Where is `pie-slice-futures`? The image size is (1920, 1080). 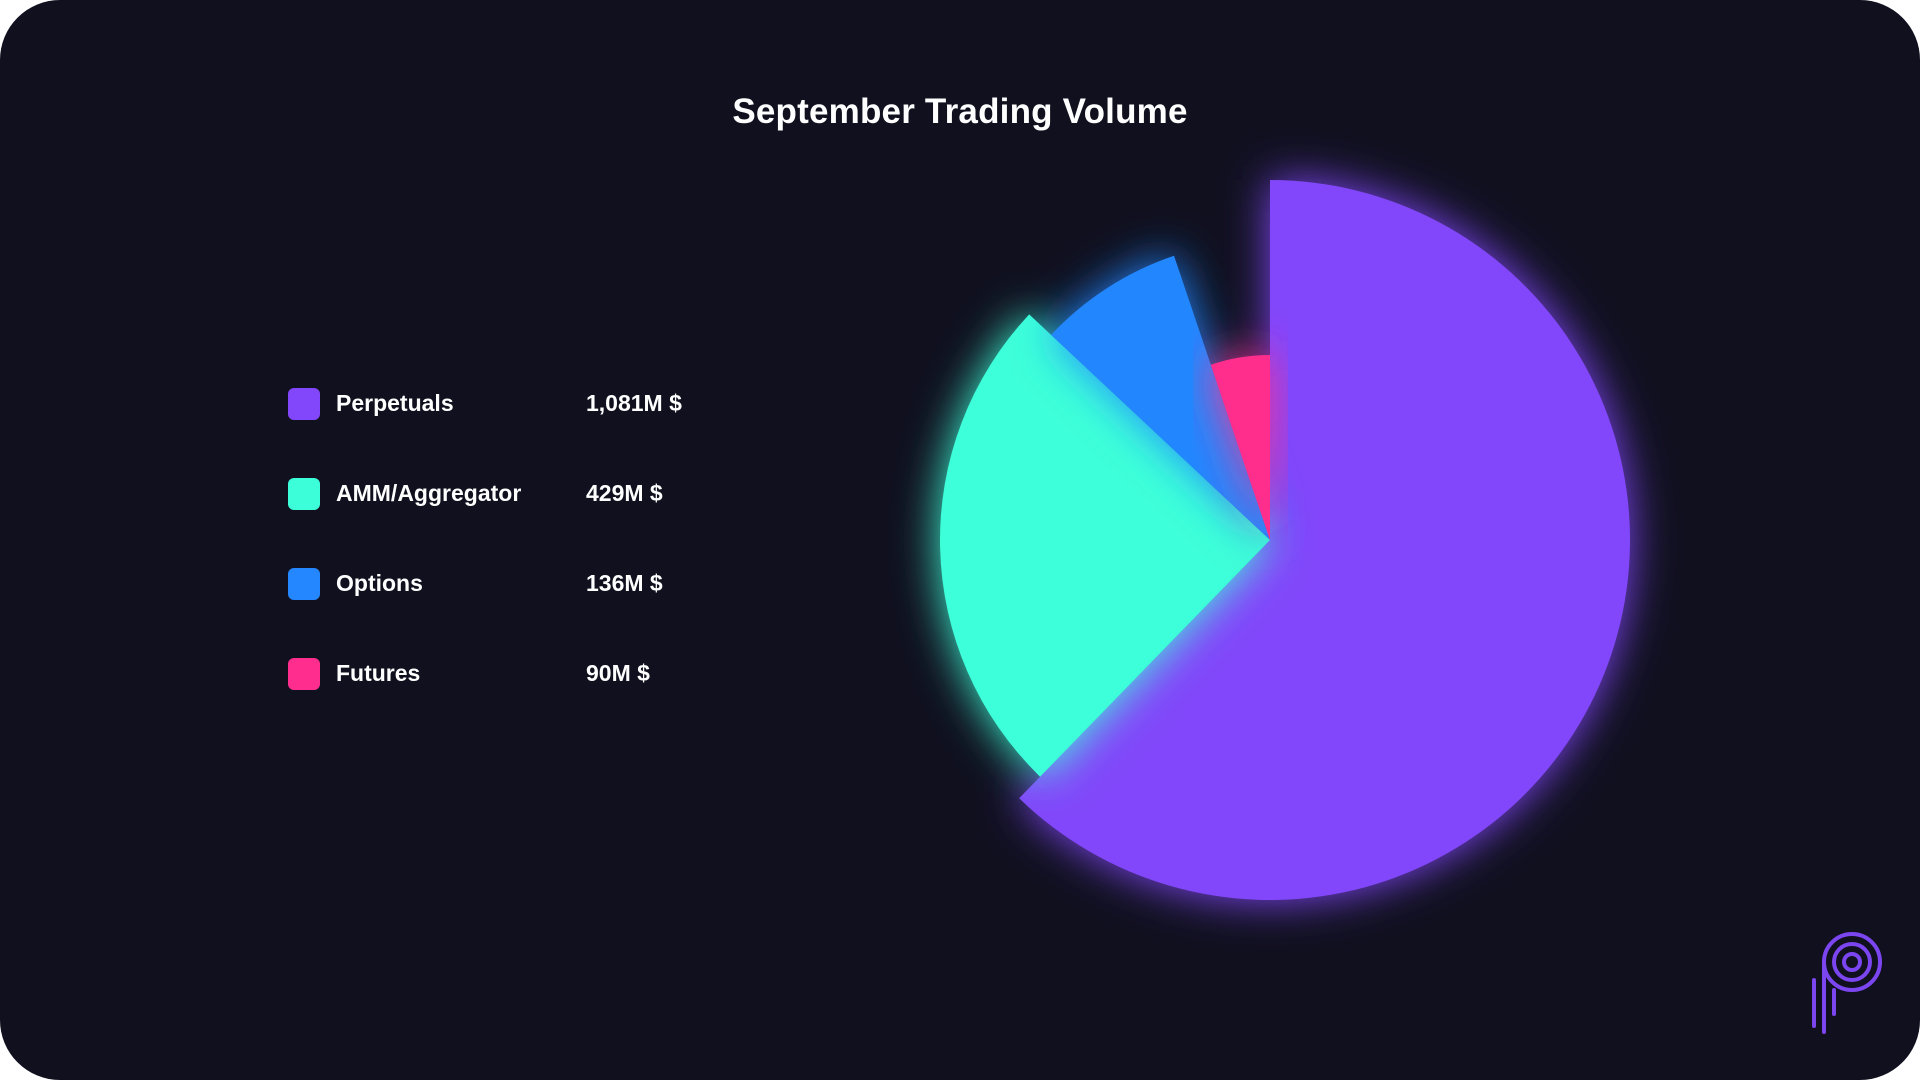 pie-slice-futures is located at coordinates (1240, 447).